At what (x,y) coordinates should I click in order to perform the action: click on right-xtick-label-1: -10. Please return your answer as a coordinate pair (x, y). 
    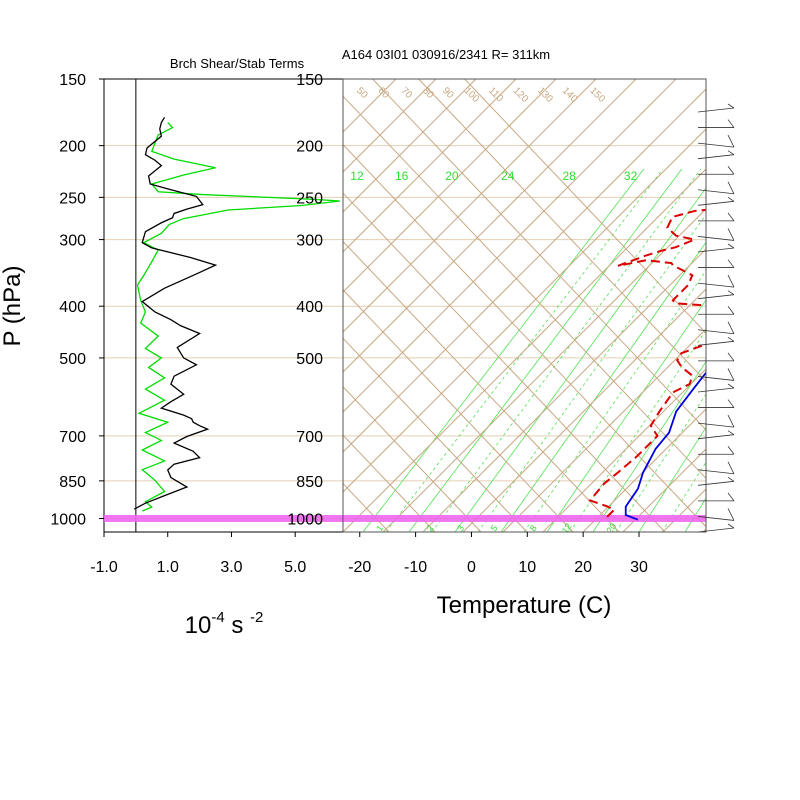
    Looking at the image, I should click on (415, 567).